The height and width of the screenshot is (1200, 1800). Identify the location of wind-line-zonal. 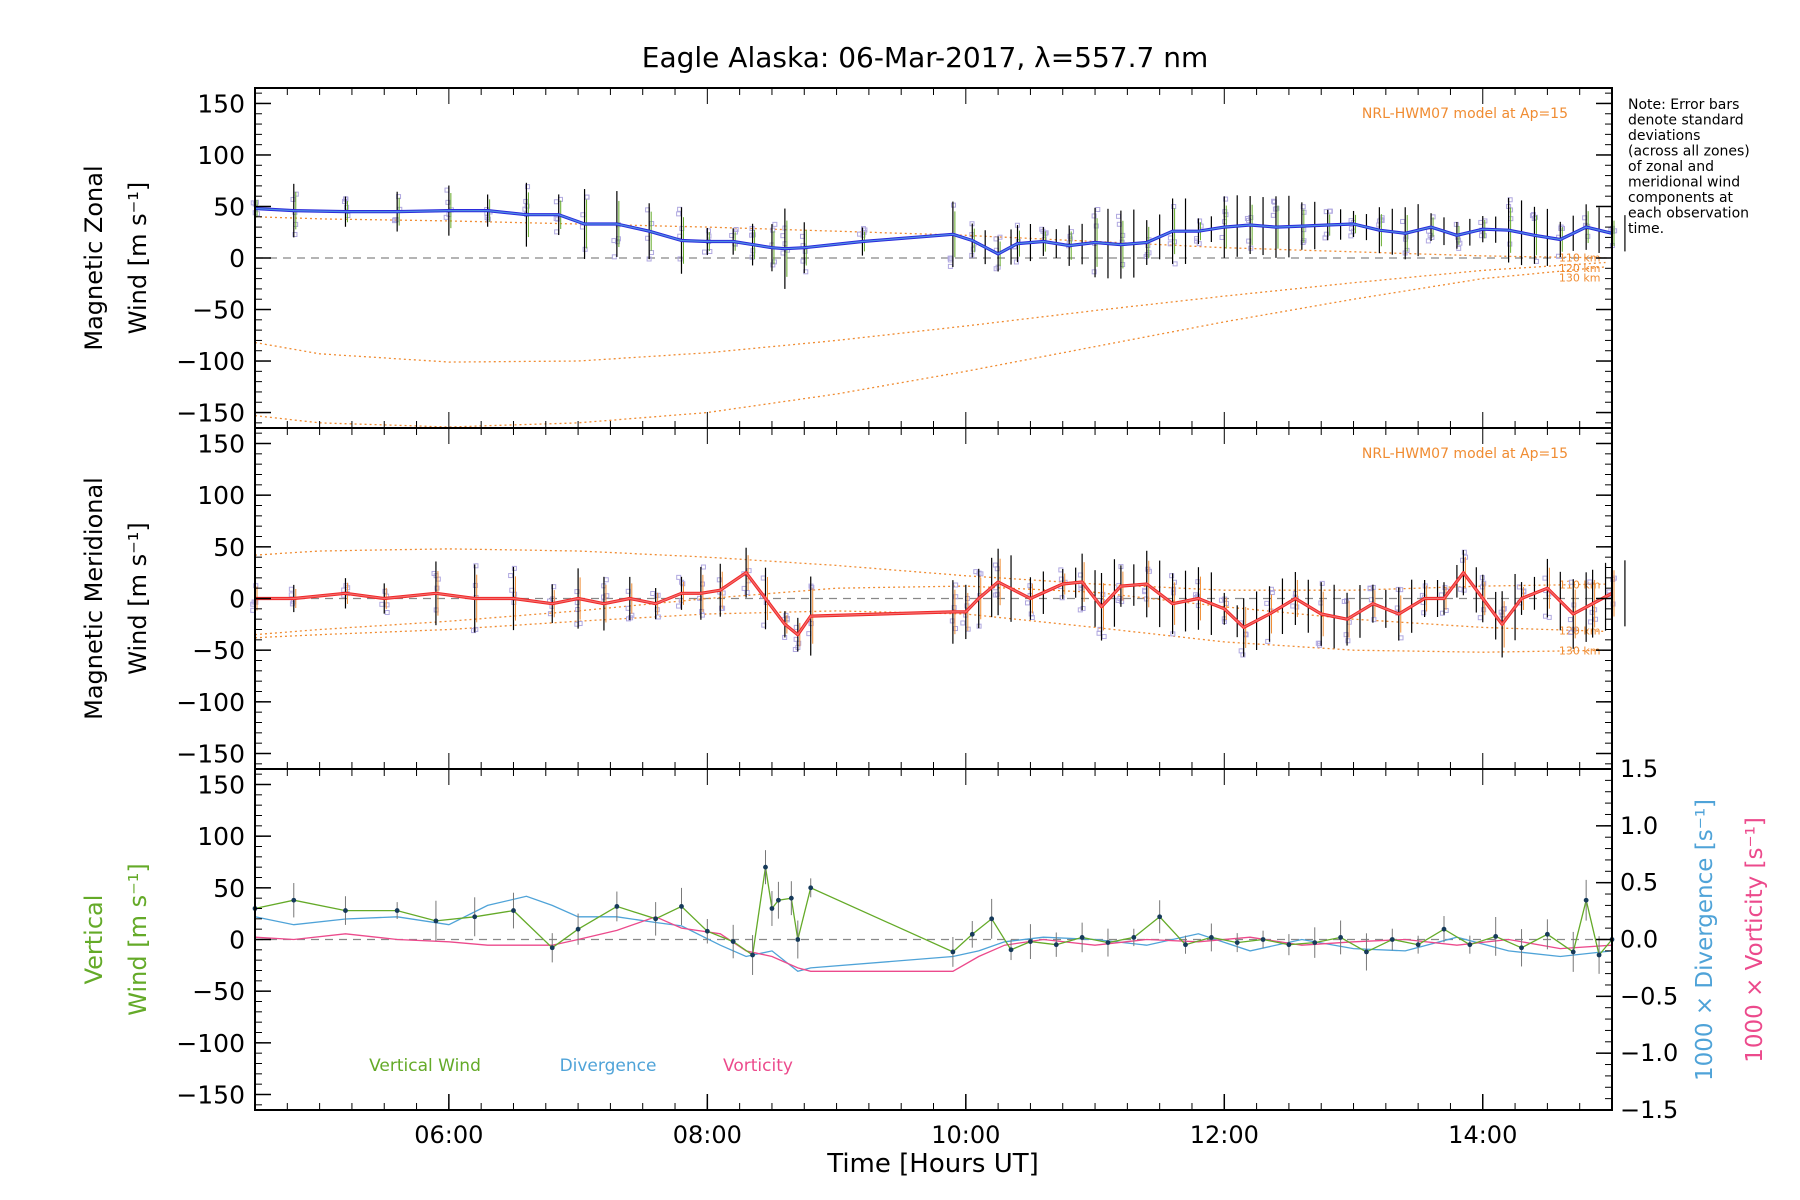
(933, 231).